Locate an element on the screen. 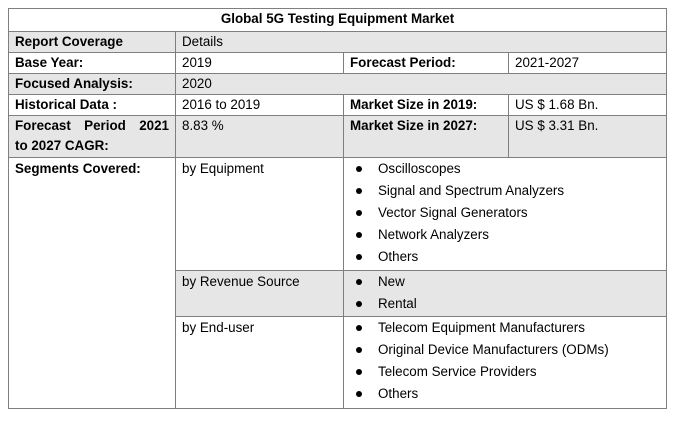 Image resolution: width=673 pixels, height=421 pixels. segment-group-name: by Revenue Source is located at coordinates (259, 293).